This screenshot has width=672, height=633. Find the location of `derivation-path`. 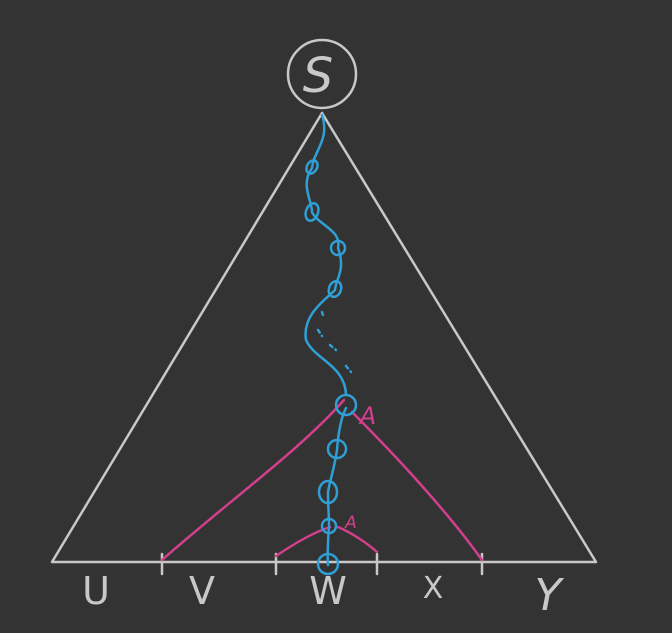

derivation-path is located at coordinates (328, 340).